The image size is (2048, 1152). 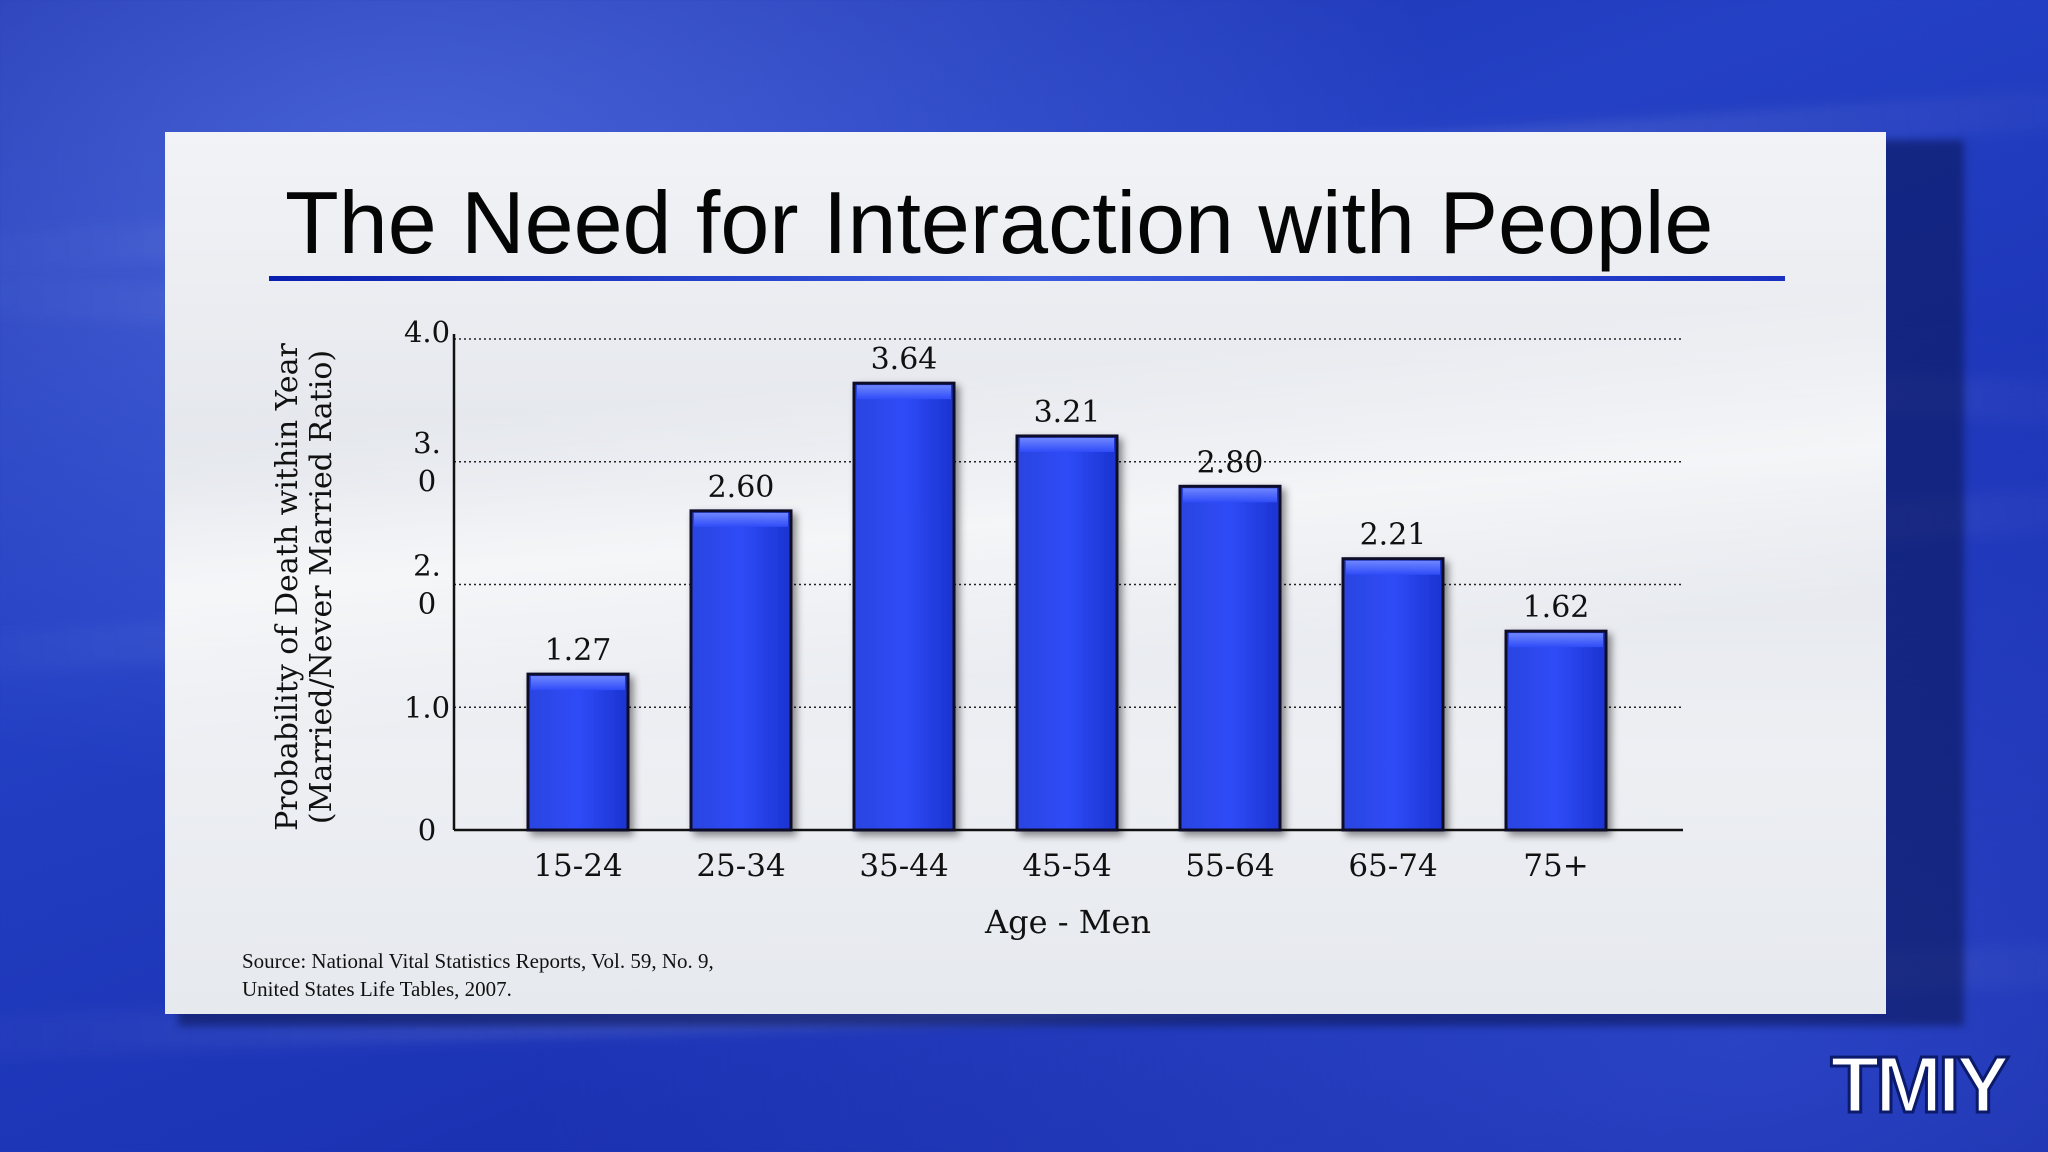 What do you see at coordinates (1067, 412) in the screenshot?
I see `bar-value-label: 3.21` at bounding box center [1067, 412].